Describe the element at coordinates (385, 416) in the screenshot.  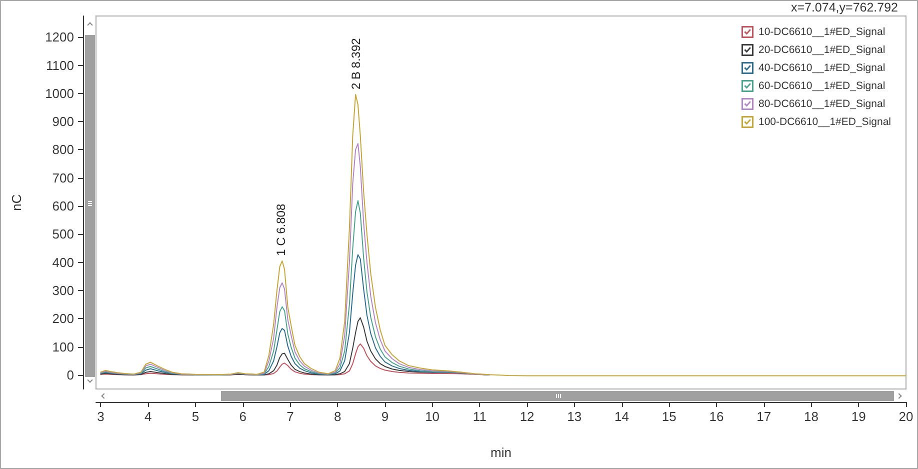
I see `x-tick-label: 9` at that location.